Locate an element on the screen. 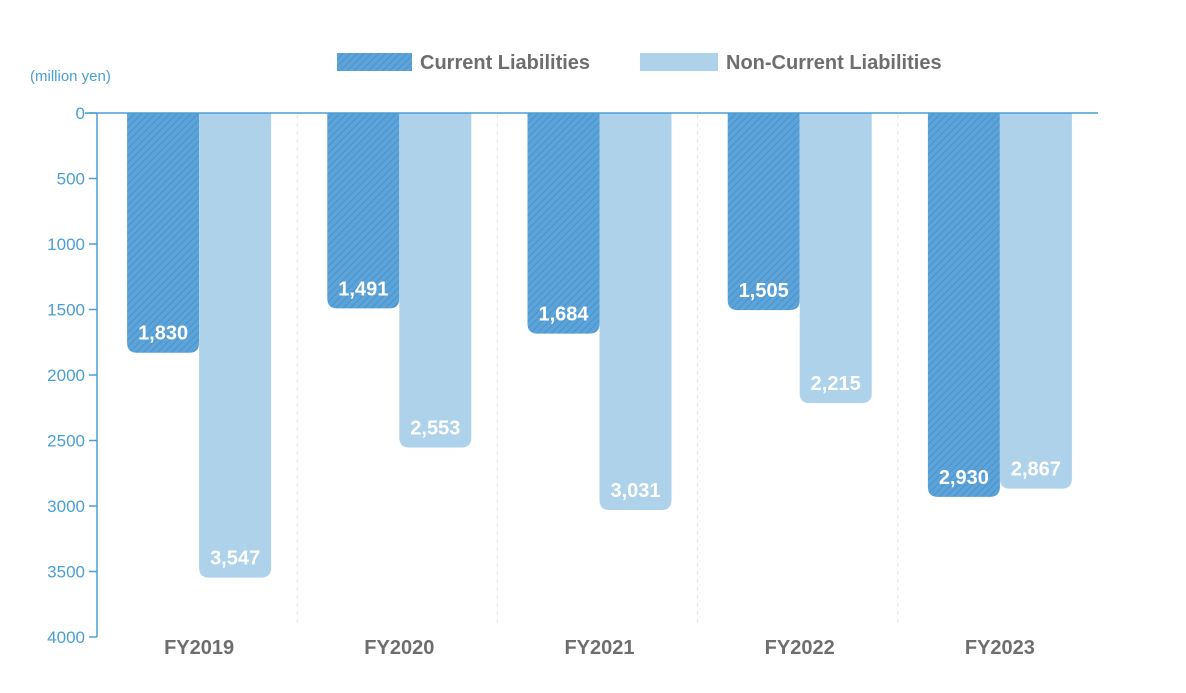 This screenshot has height=693, width=1186. x-category-label: FY2022 is located at coordinates (800, 648).